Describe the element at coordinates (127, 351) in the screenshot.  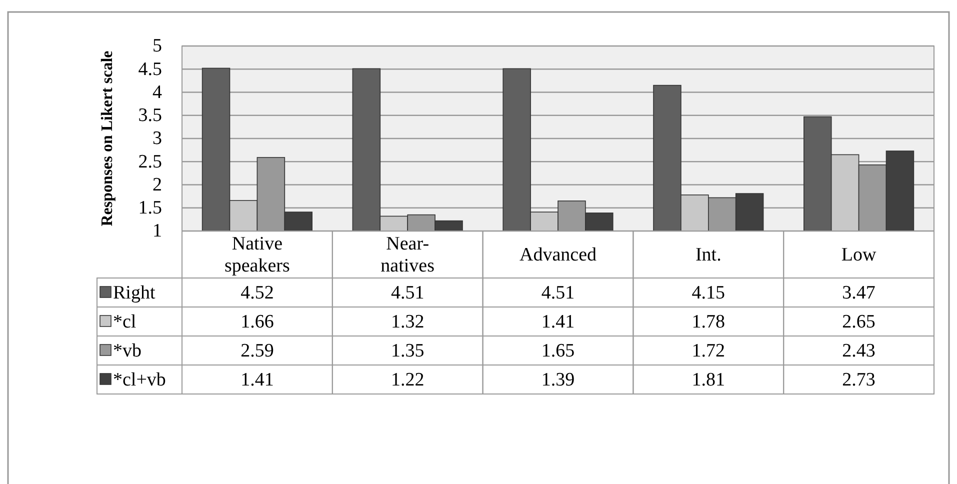
I see `legend-label: *vb` at that location.